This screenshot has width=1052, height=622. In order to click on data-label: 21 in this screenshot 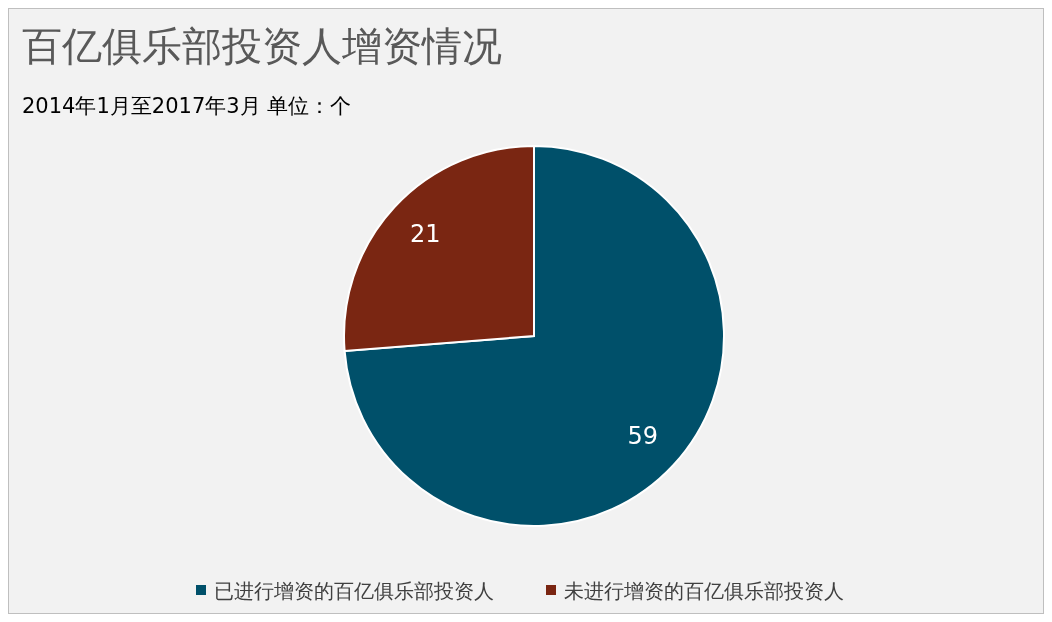, I will do `click(425, 234)`.